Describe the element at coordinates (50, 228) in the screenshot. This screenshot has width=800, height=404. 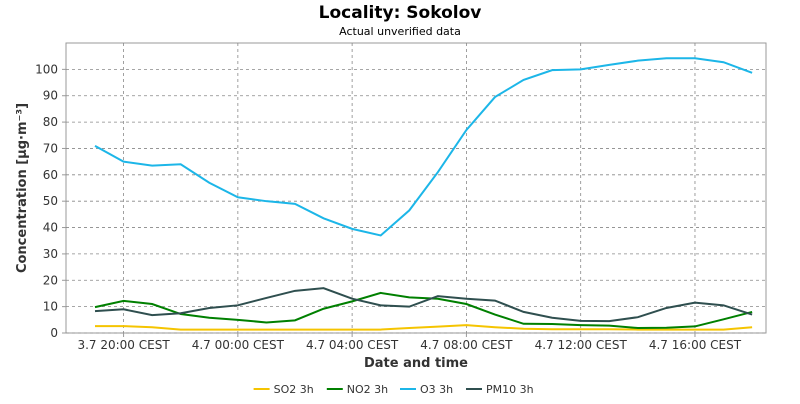
I see `y-tick-label: 40` at that location.